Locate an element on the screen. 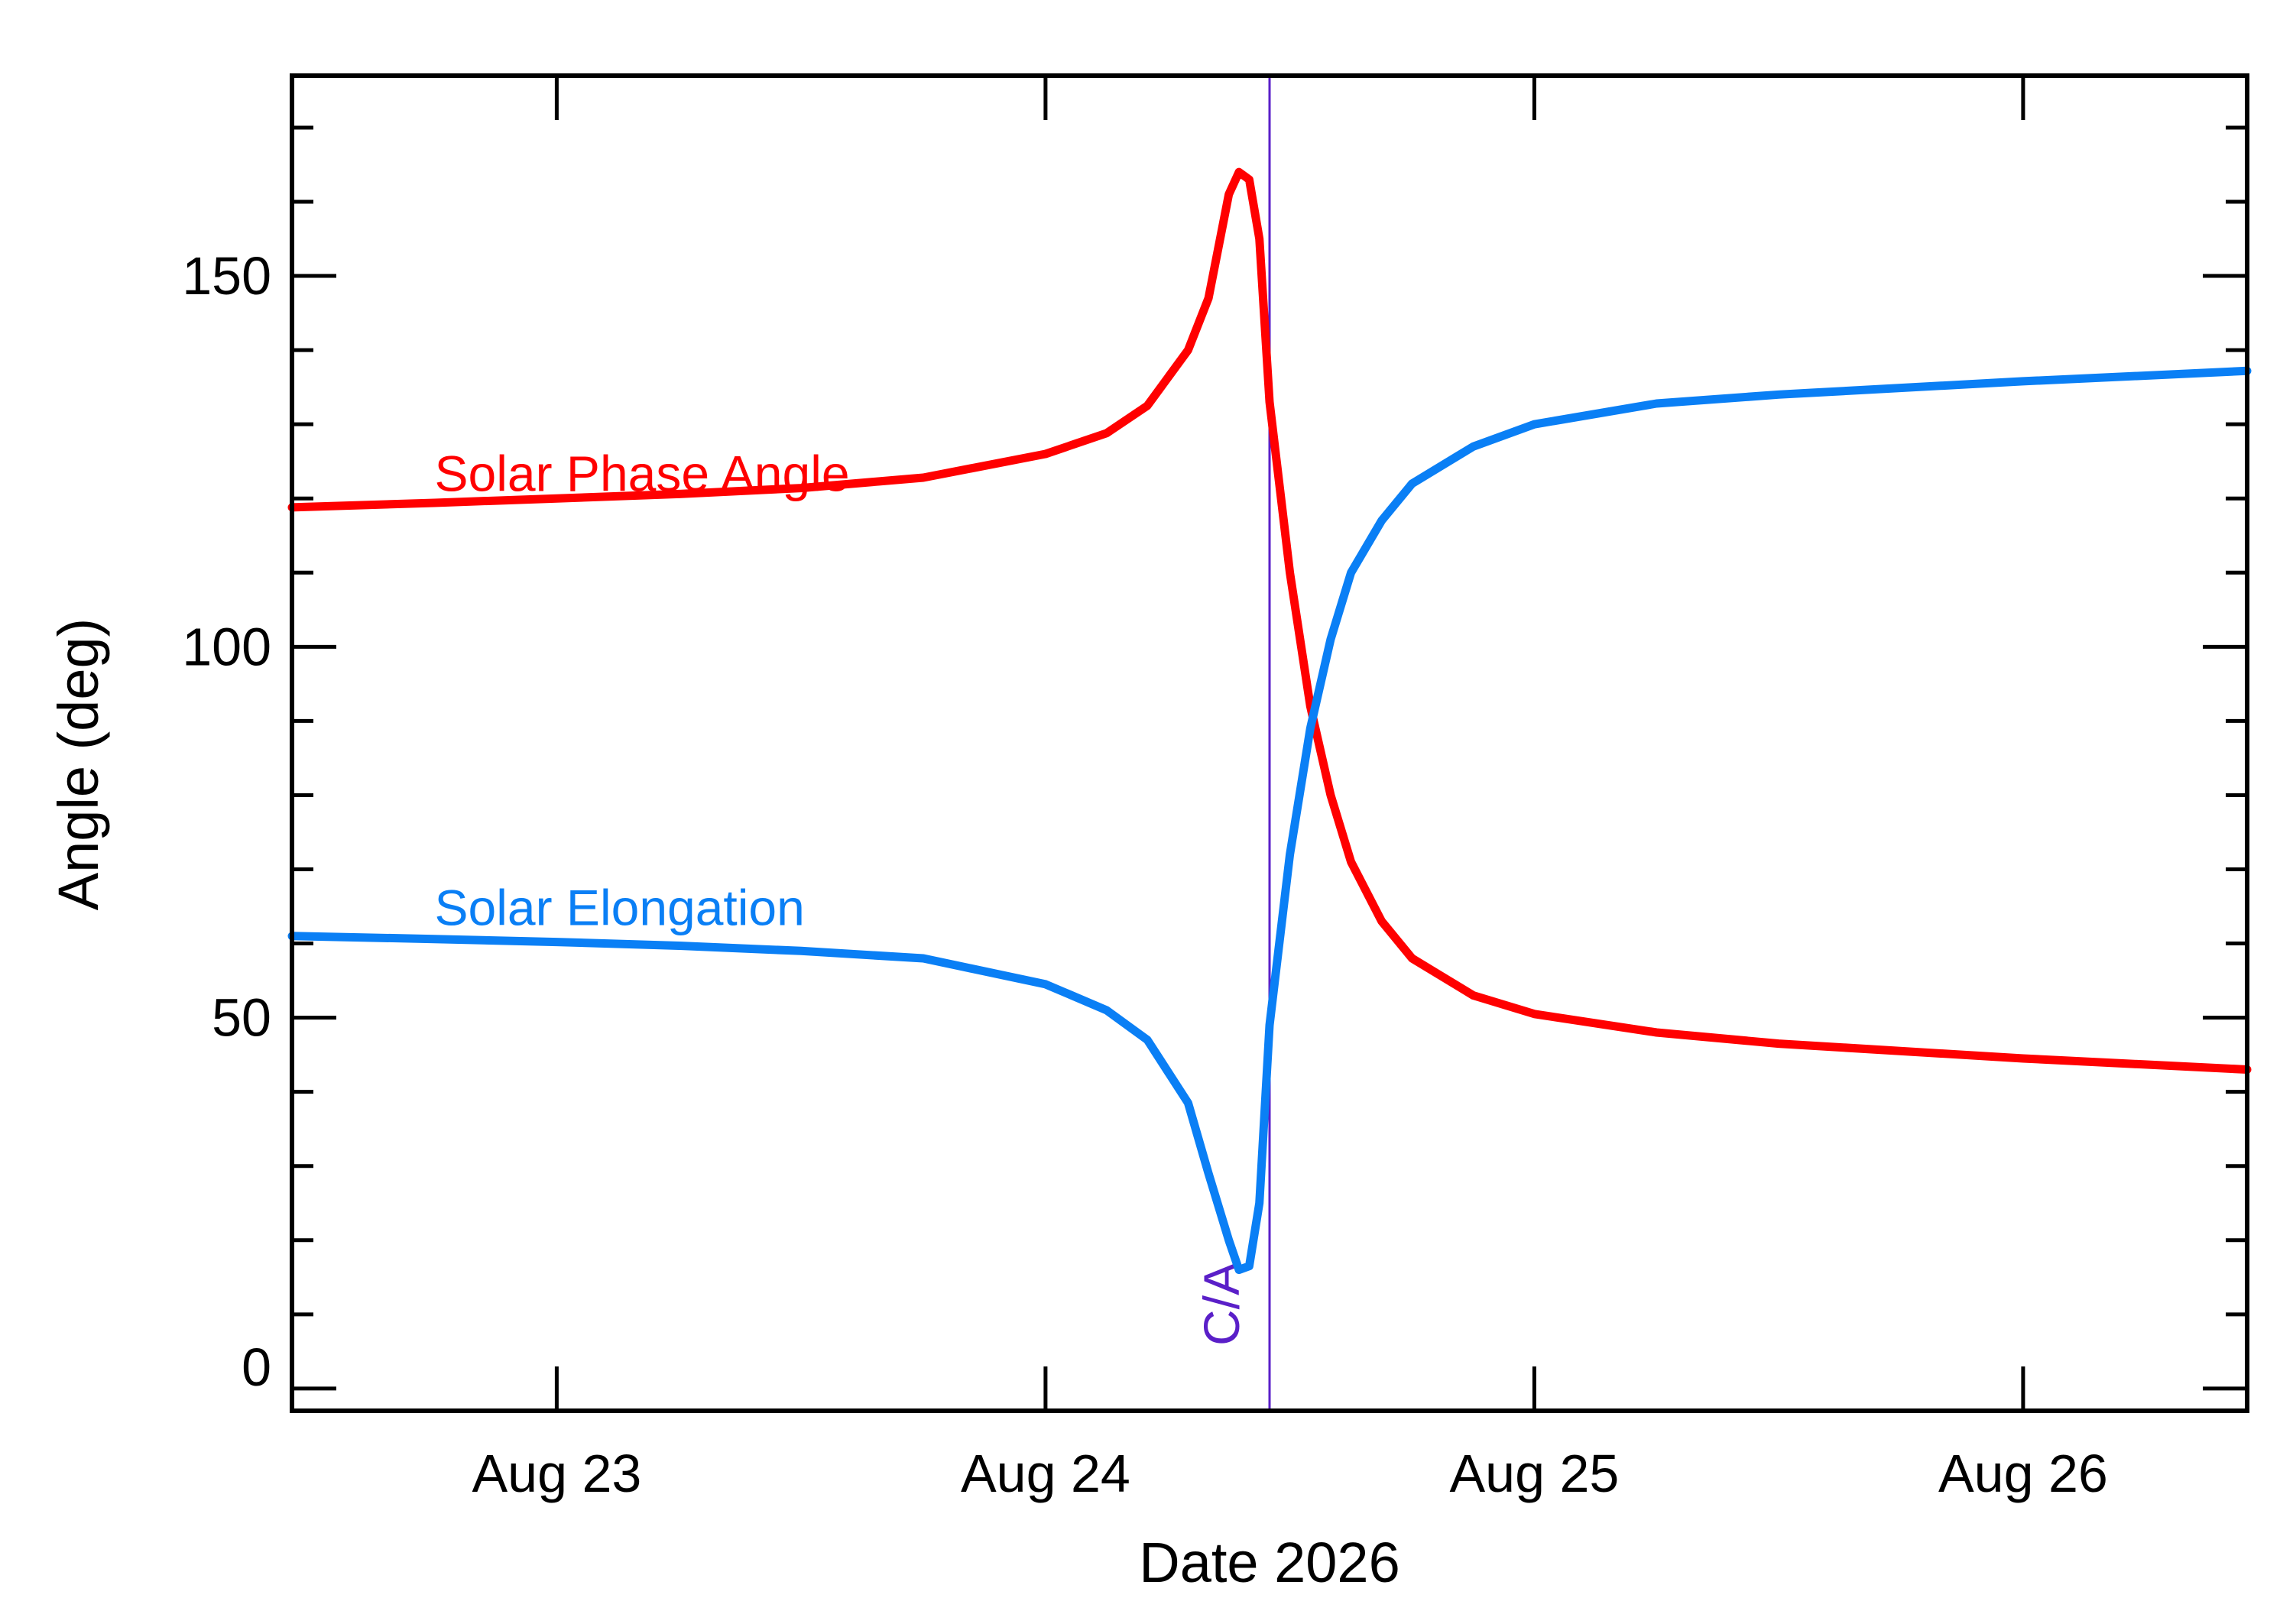  closest-approach-marker: C/A is located at coordinates (1232, 743).